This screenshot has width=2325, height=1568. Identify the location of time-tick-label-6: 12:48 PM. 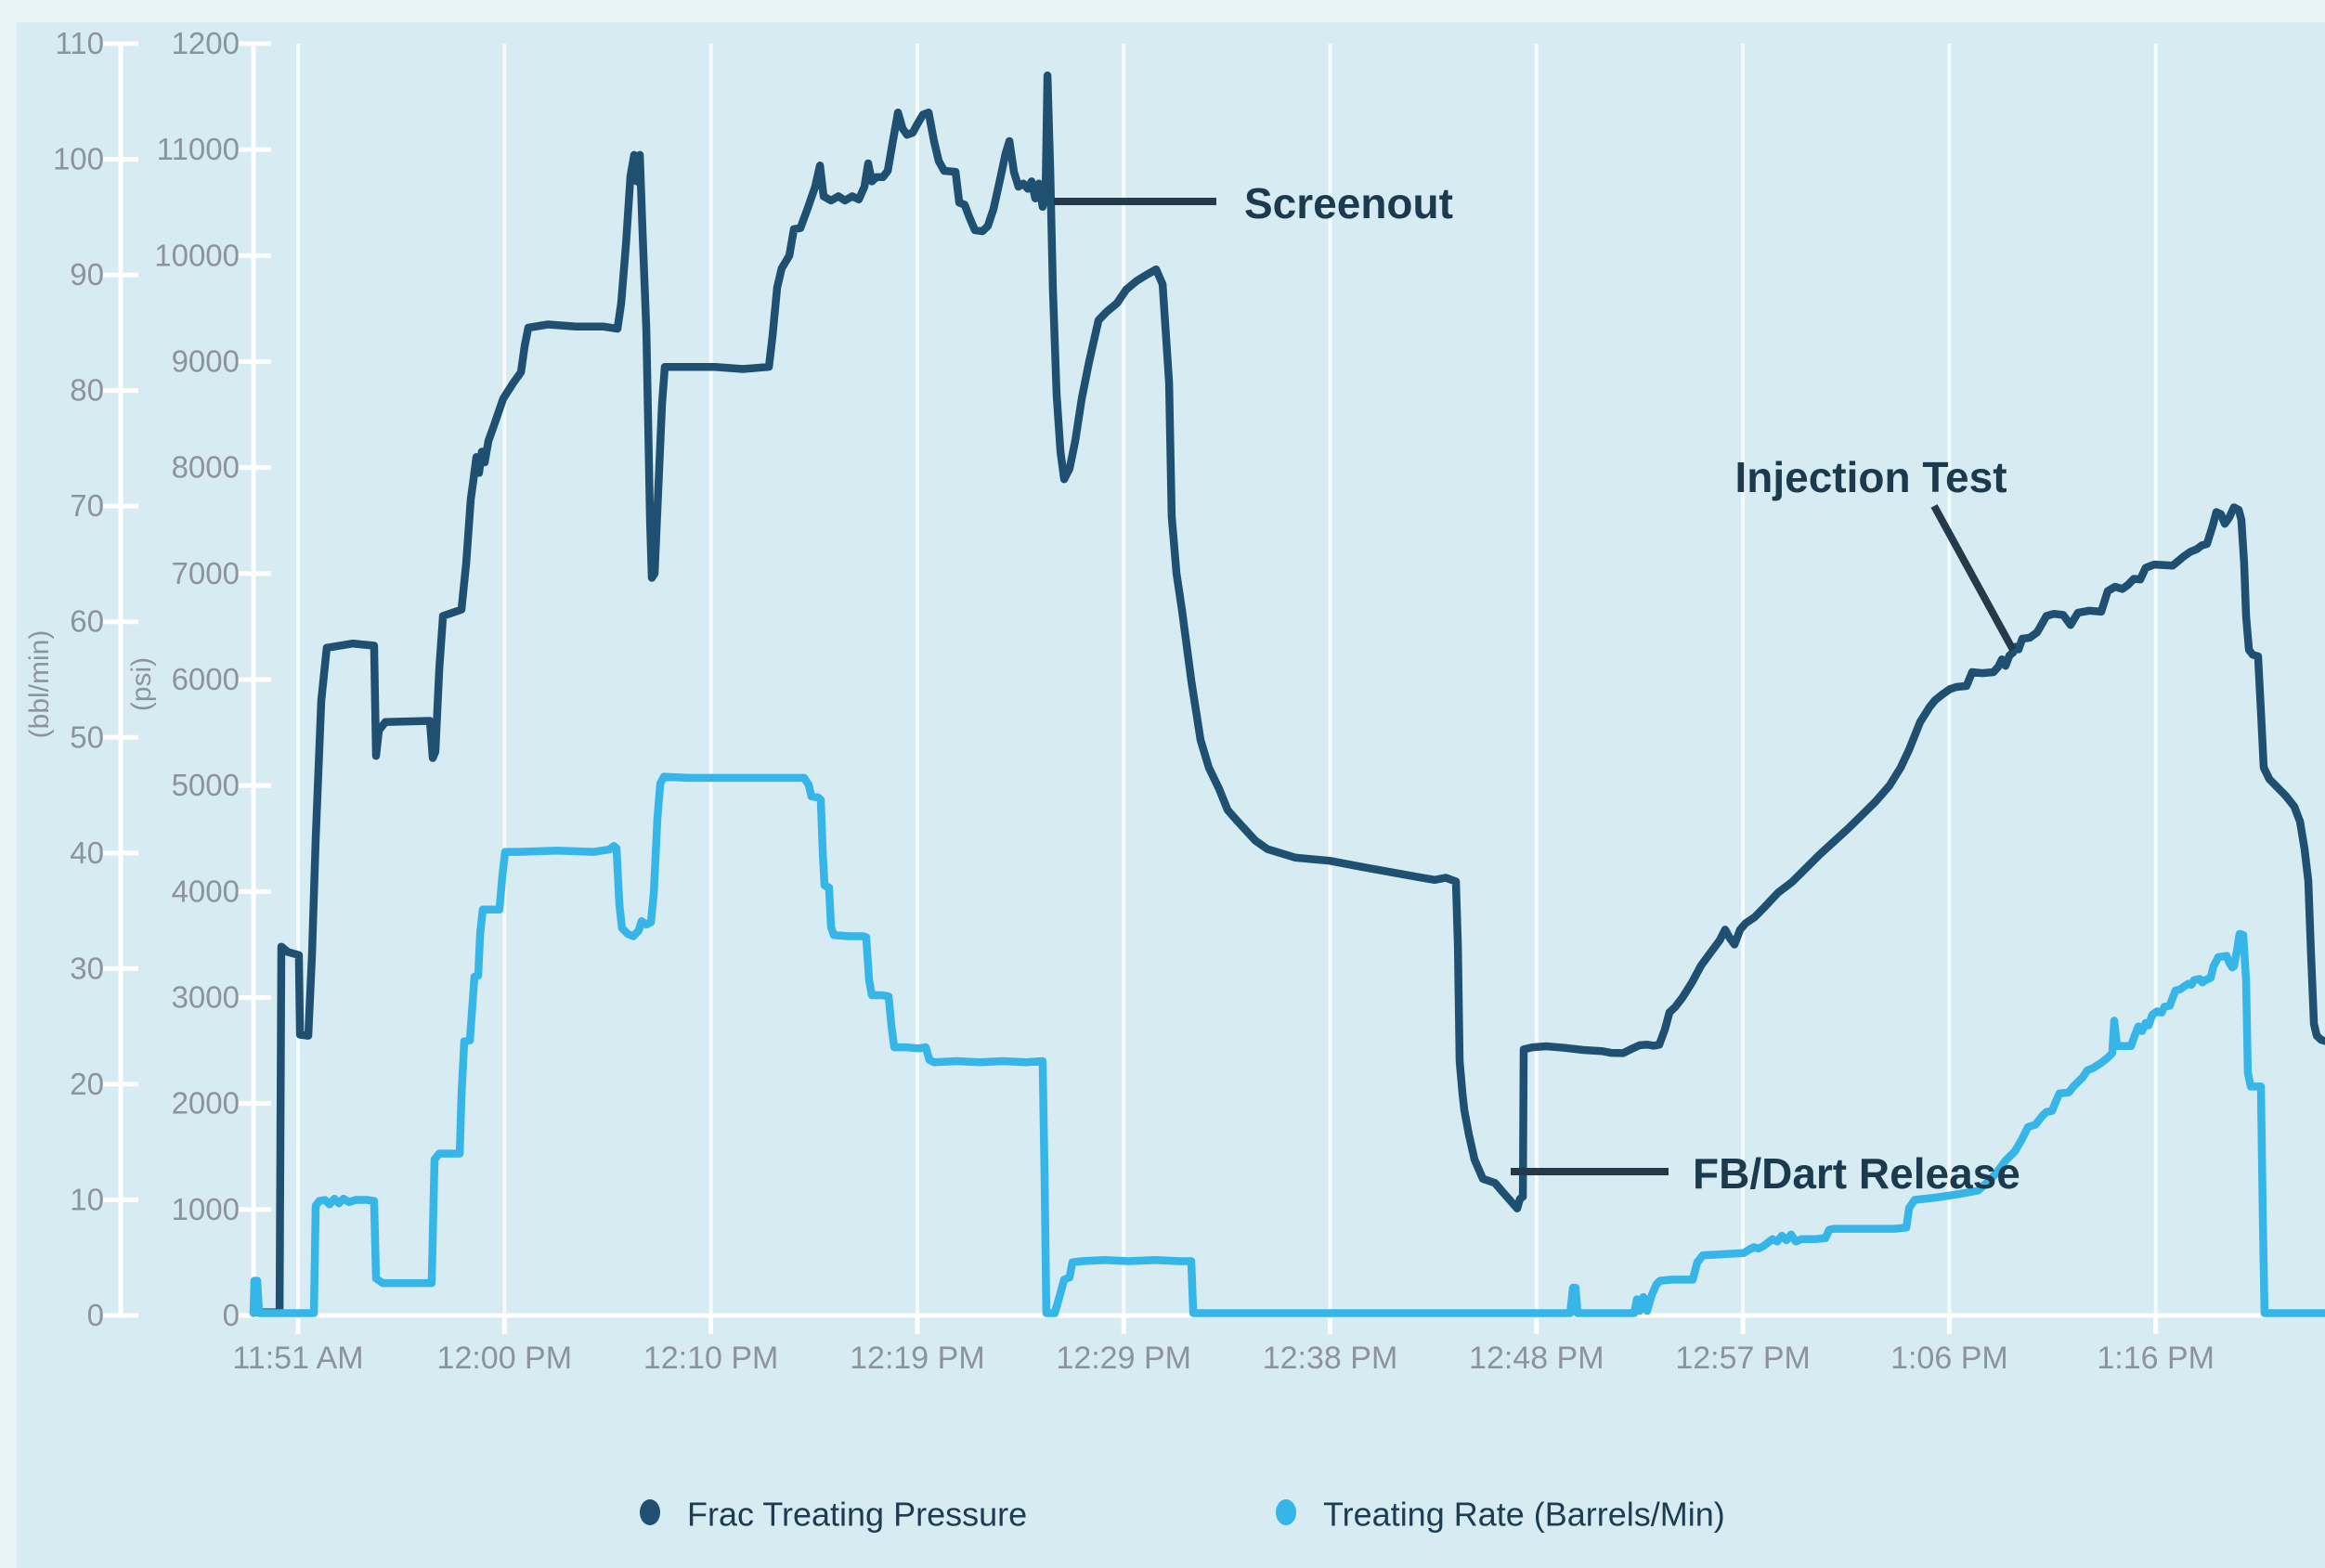
(1536, 1358).